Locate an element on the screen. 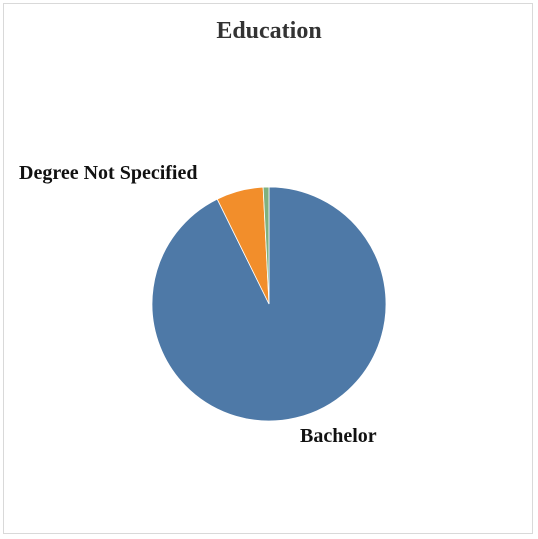 This screenshot has width=538, height=539. slice-label-degree-not-specified: Degree Not Specified is located at coordinates (108, 173).